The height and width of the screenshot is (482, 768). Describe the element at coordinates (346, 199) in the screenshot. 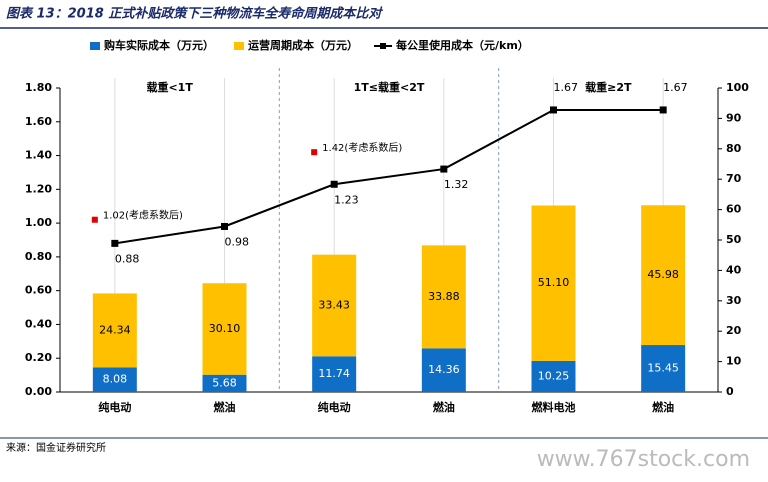

I see `line-value-label: 1.23` at that location.